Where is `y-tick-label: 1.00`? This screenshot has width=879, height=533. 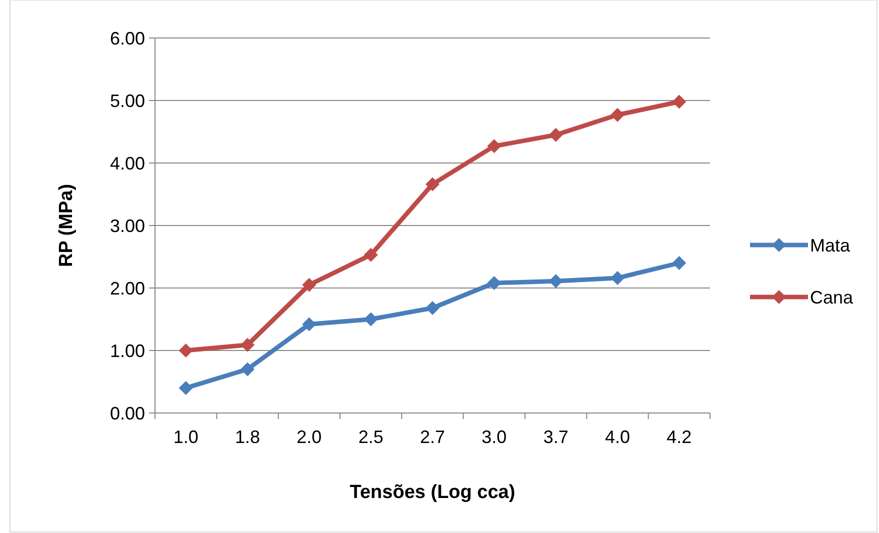 y-tick-label: 1.00 is located at coordinates (127, 350).